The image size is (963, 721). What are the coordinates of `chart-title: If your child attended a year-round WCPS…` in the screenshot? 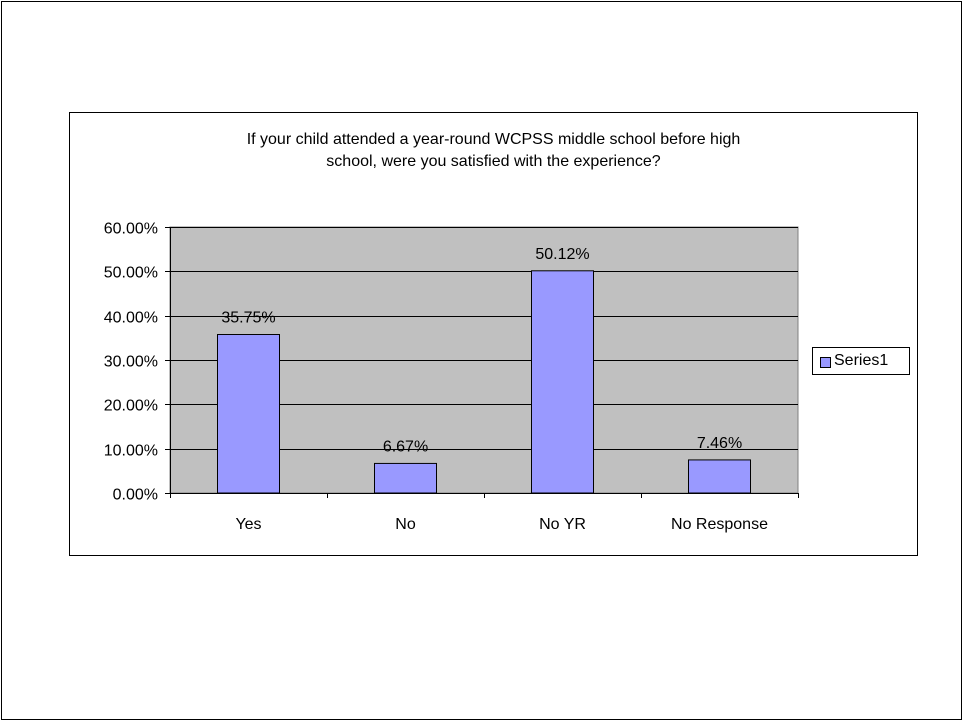 It's located at (493, 151).